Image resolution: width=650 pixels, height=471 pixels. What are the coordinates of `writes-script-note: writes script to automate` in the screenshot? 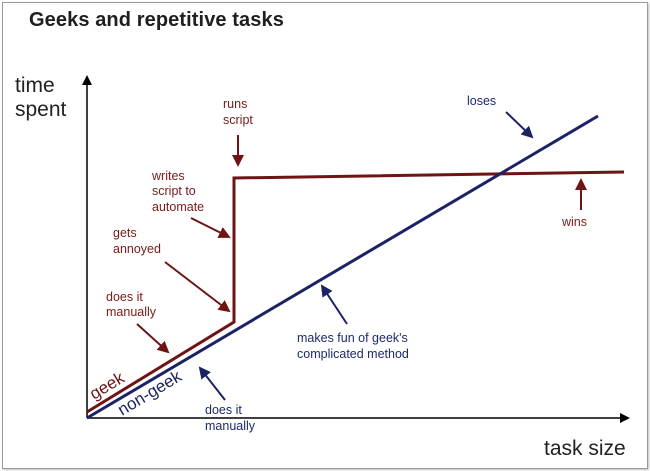 It's located at (177, 191).